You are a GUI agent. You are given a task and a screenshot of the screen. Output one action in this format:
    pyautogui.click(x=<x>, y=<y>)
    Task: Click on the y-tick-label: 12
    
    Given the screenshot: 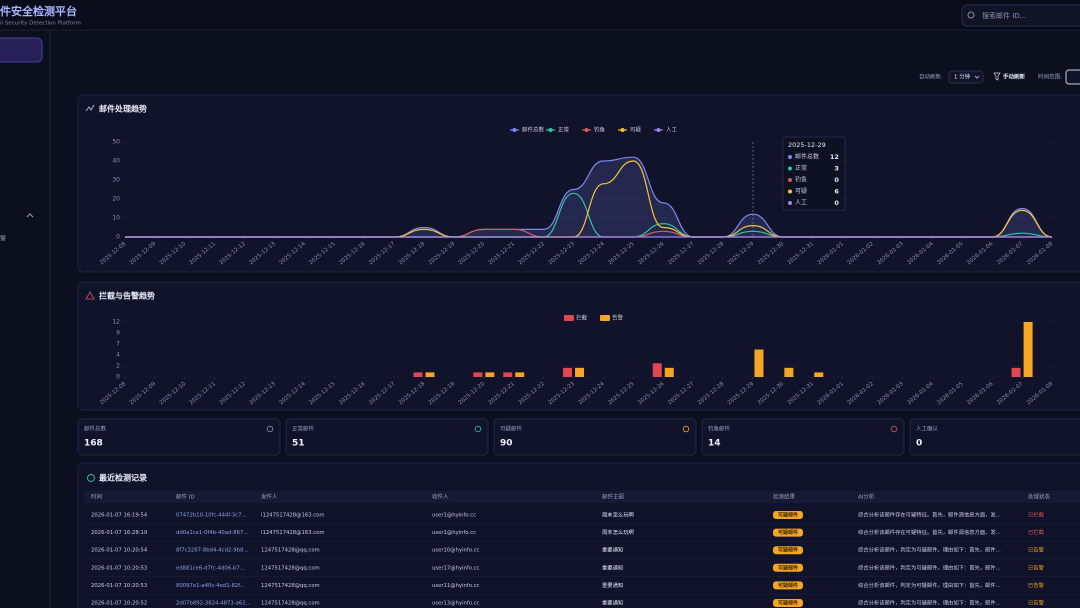 What is the action you would take?
    pyautogui.click(x=116, y=322)
    